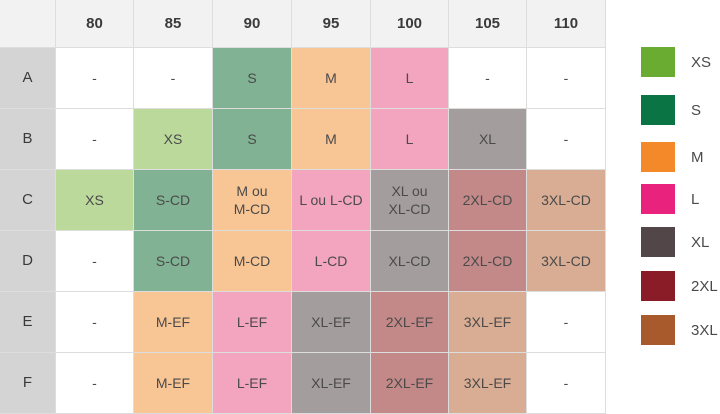 This screenshot has height=414, width=720. I want to click on size-cell-C-95: L ou L-CD, so click(331, 200).